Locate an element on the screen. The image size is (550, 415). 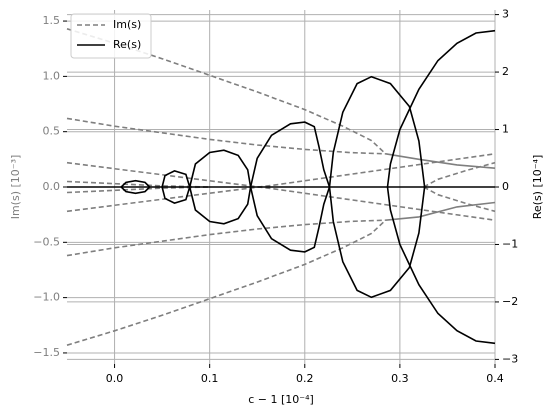
y-tick-label: −0.5 is located at coordinates (46, 241).